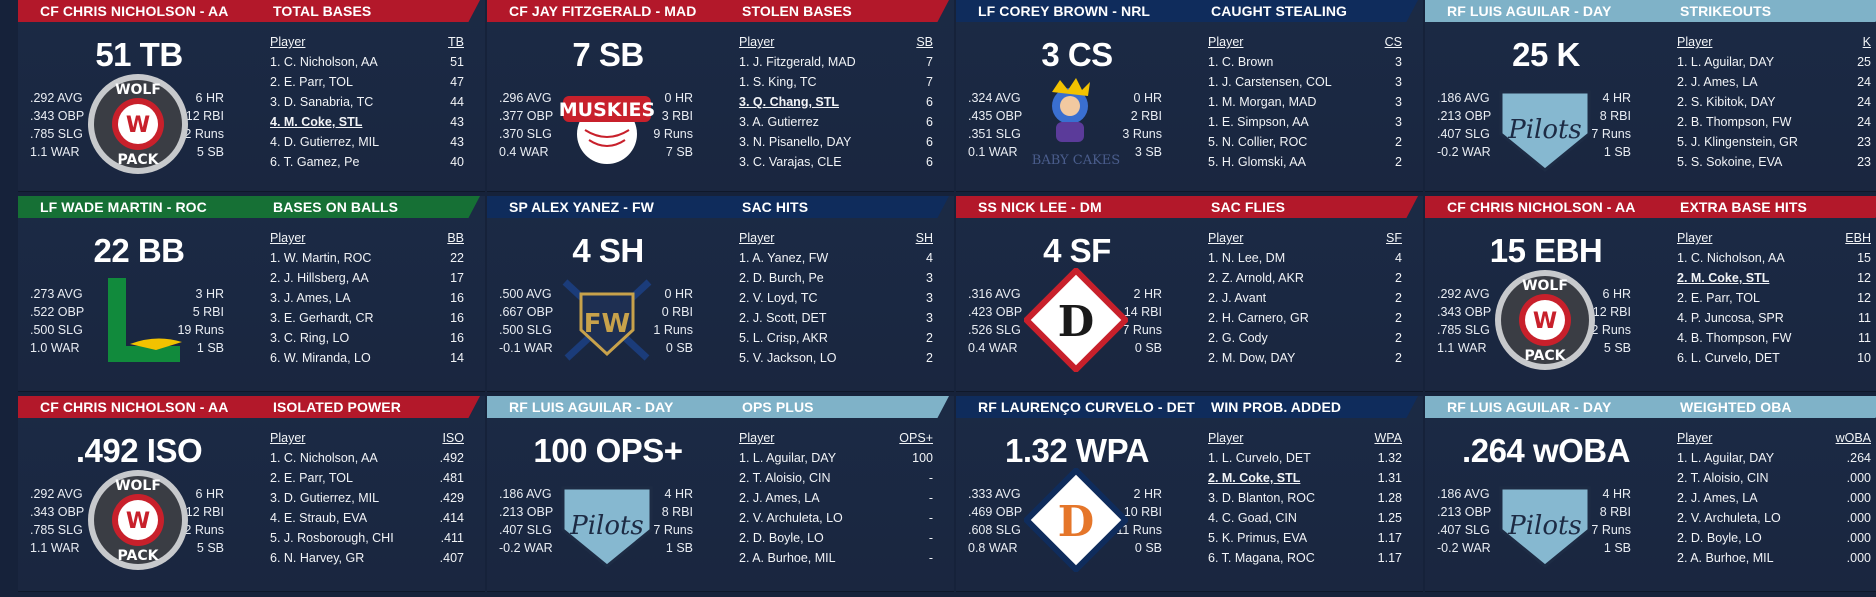 The width and height of the screenshot is (1876, 597). I want to click on leader-row: 1. E. Simpson, AA 3, so click(1305, 122).